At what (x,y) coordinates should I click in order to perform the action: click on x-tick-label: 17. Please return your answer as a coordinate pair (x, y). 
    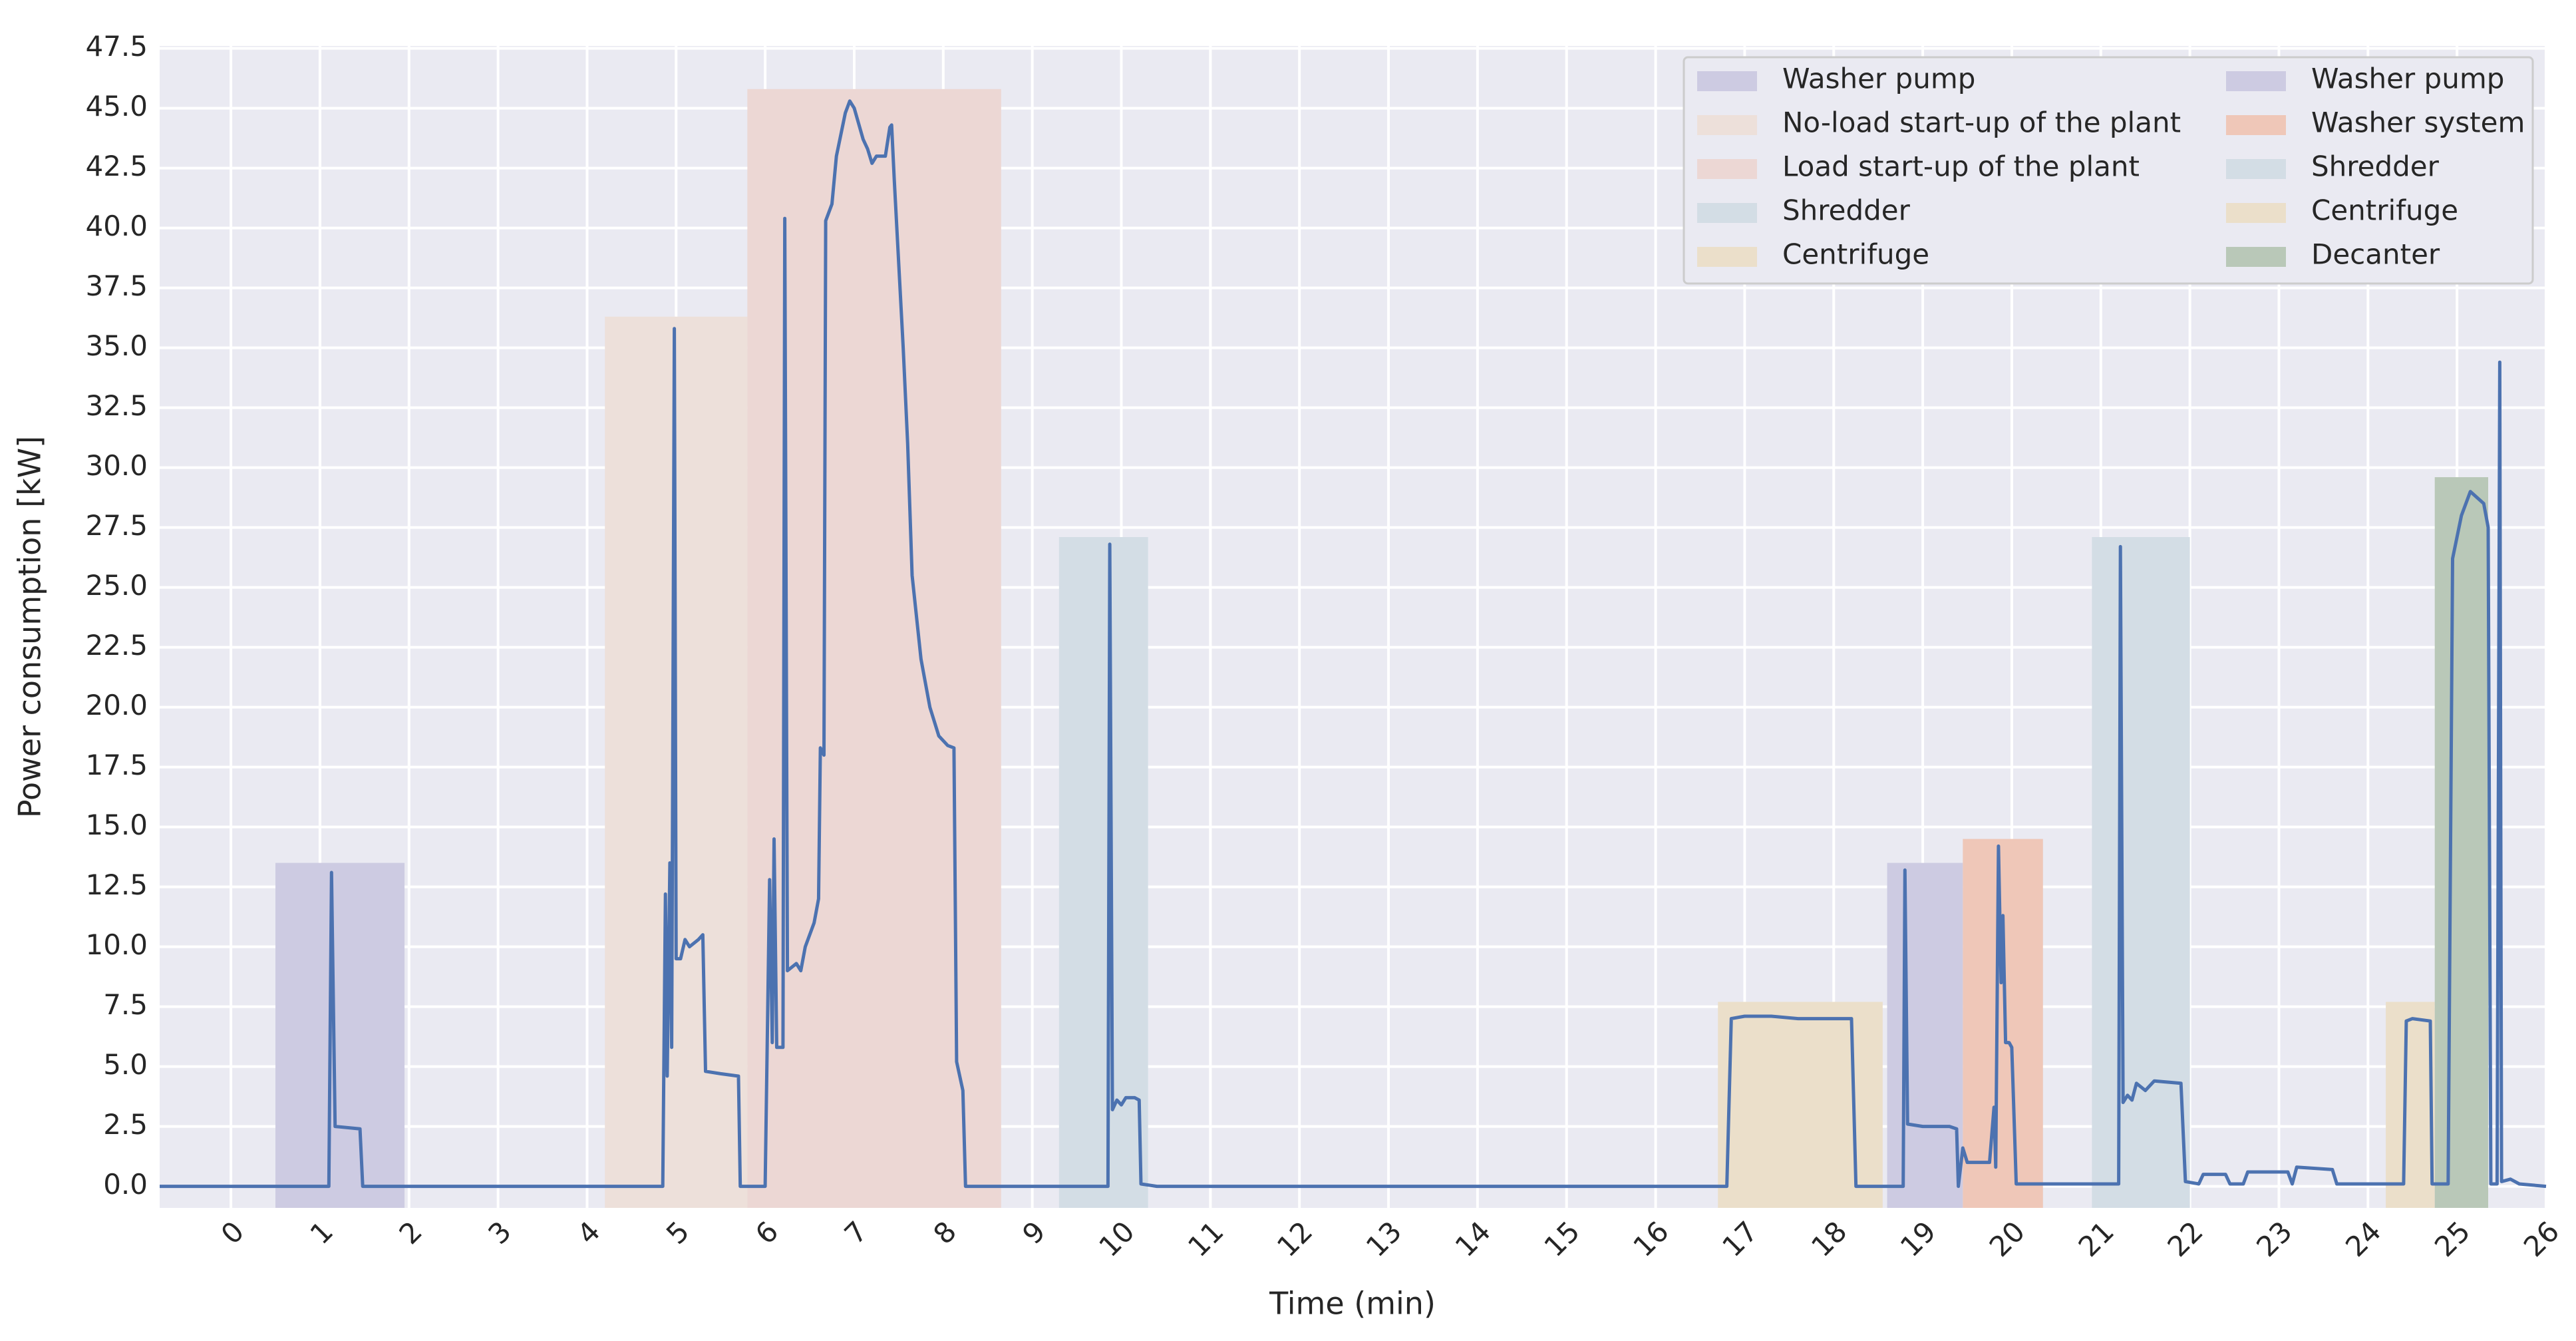
    Looking at the image, I should click on (1740, 1239).